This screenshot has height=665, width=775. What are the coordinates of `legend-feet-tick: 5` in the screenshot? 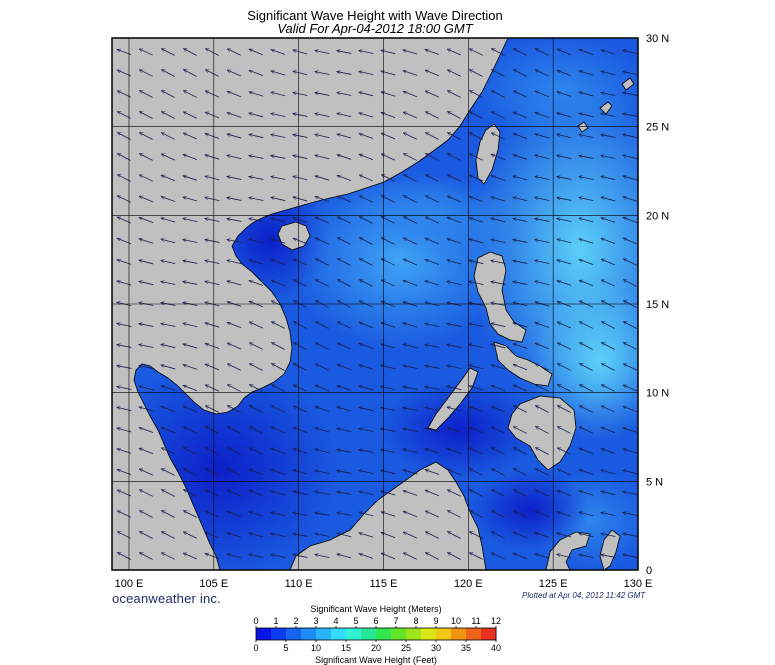 It's located at (285, 648).